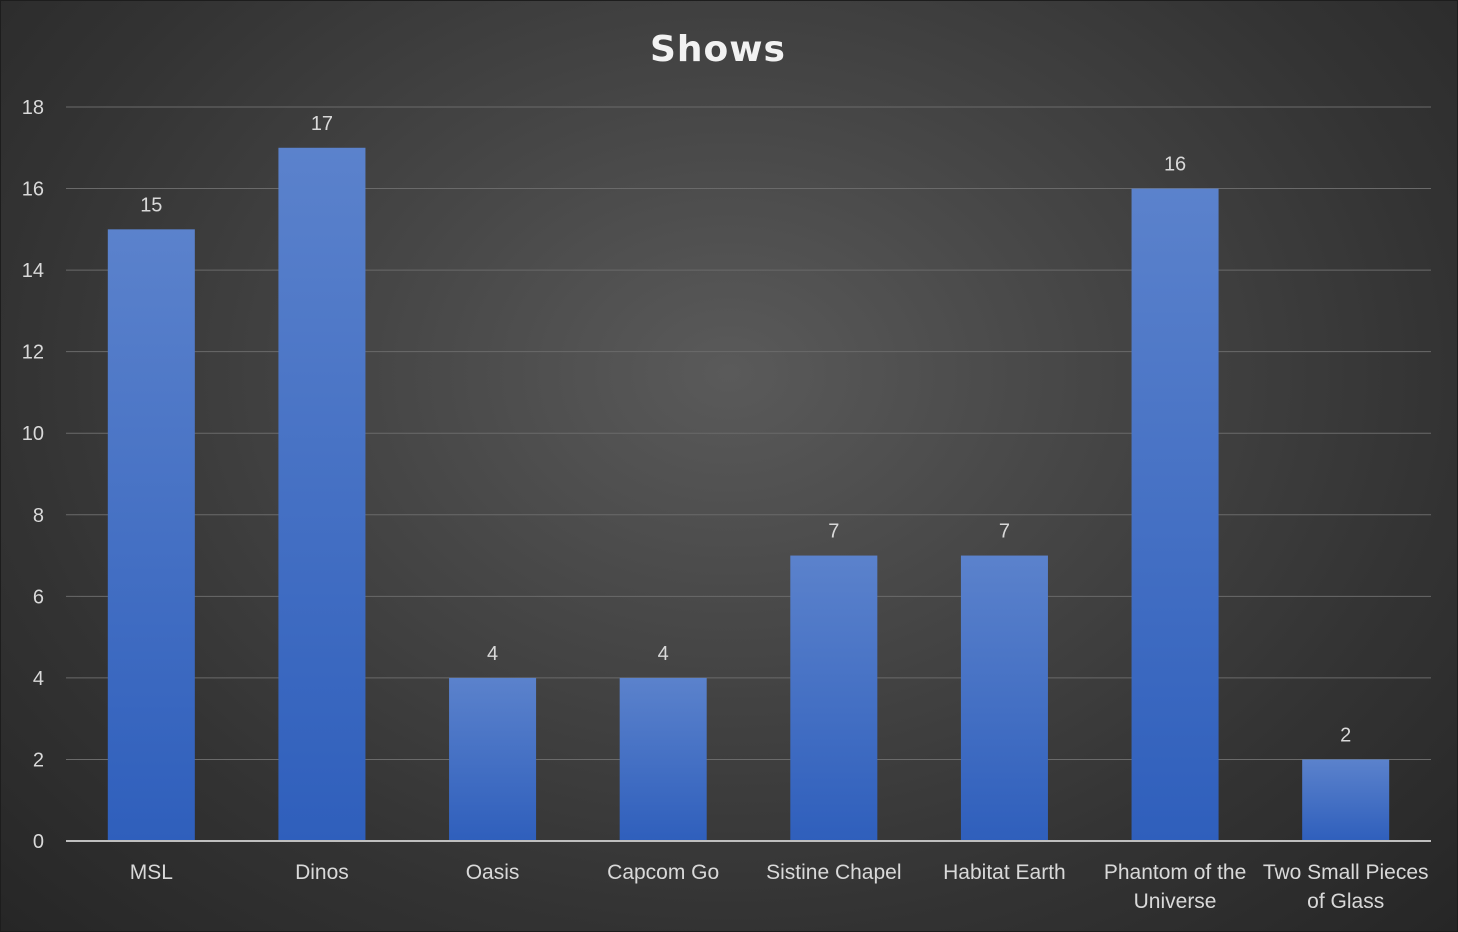  What do you see at coordinates (151, 872) in the screenshot?
I see `x-category-label: MSL` at bounding box center [151, 872].